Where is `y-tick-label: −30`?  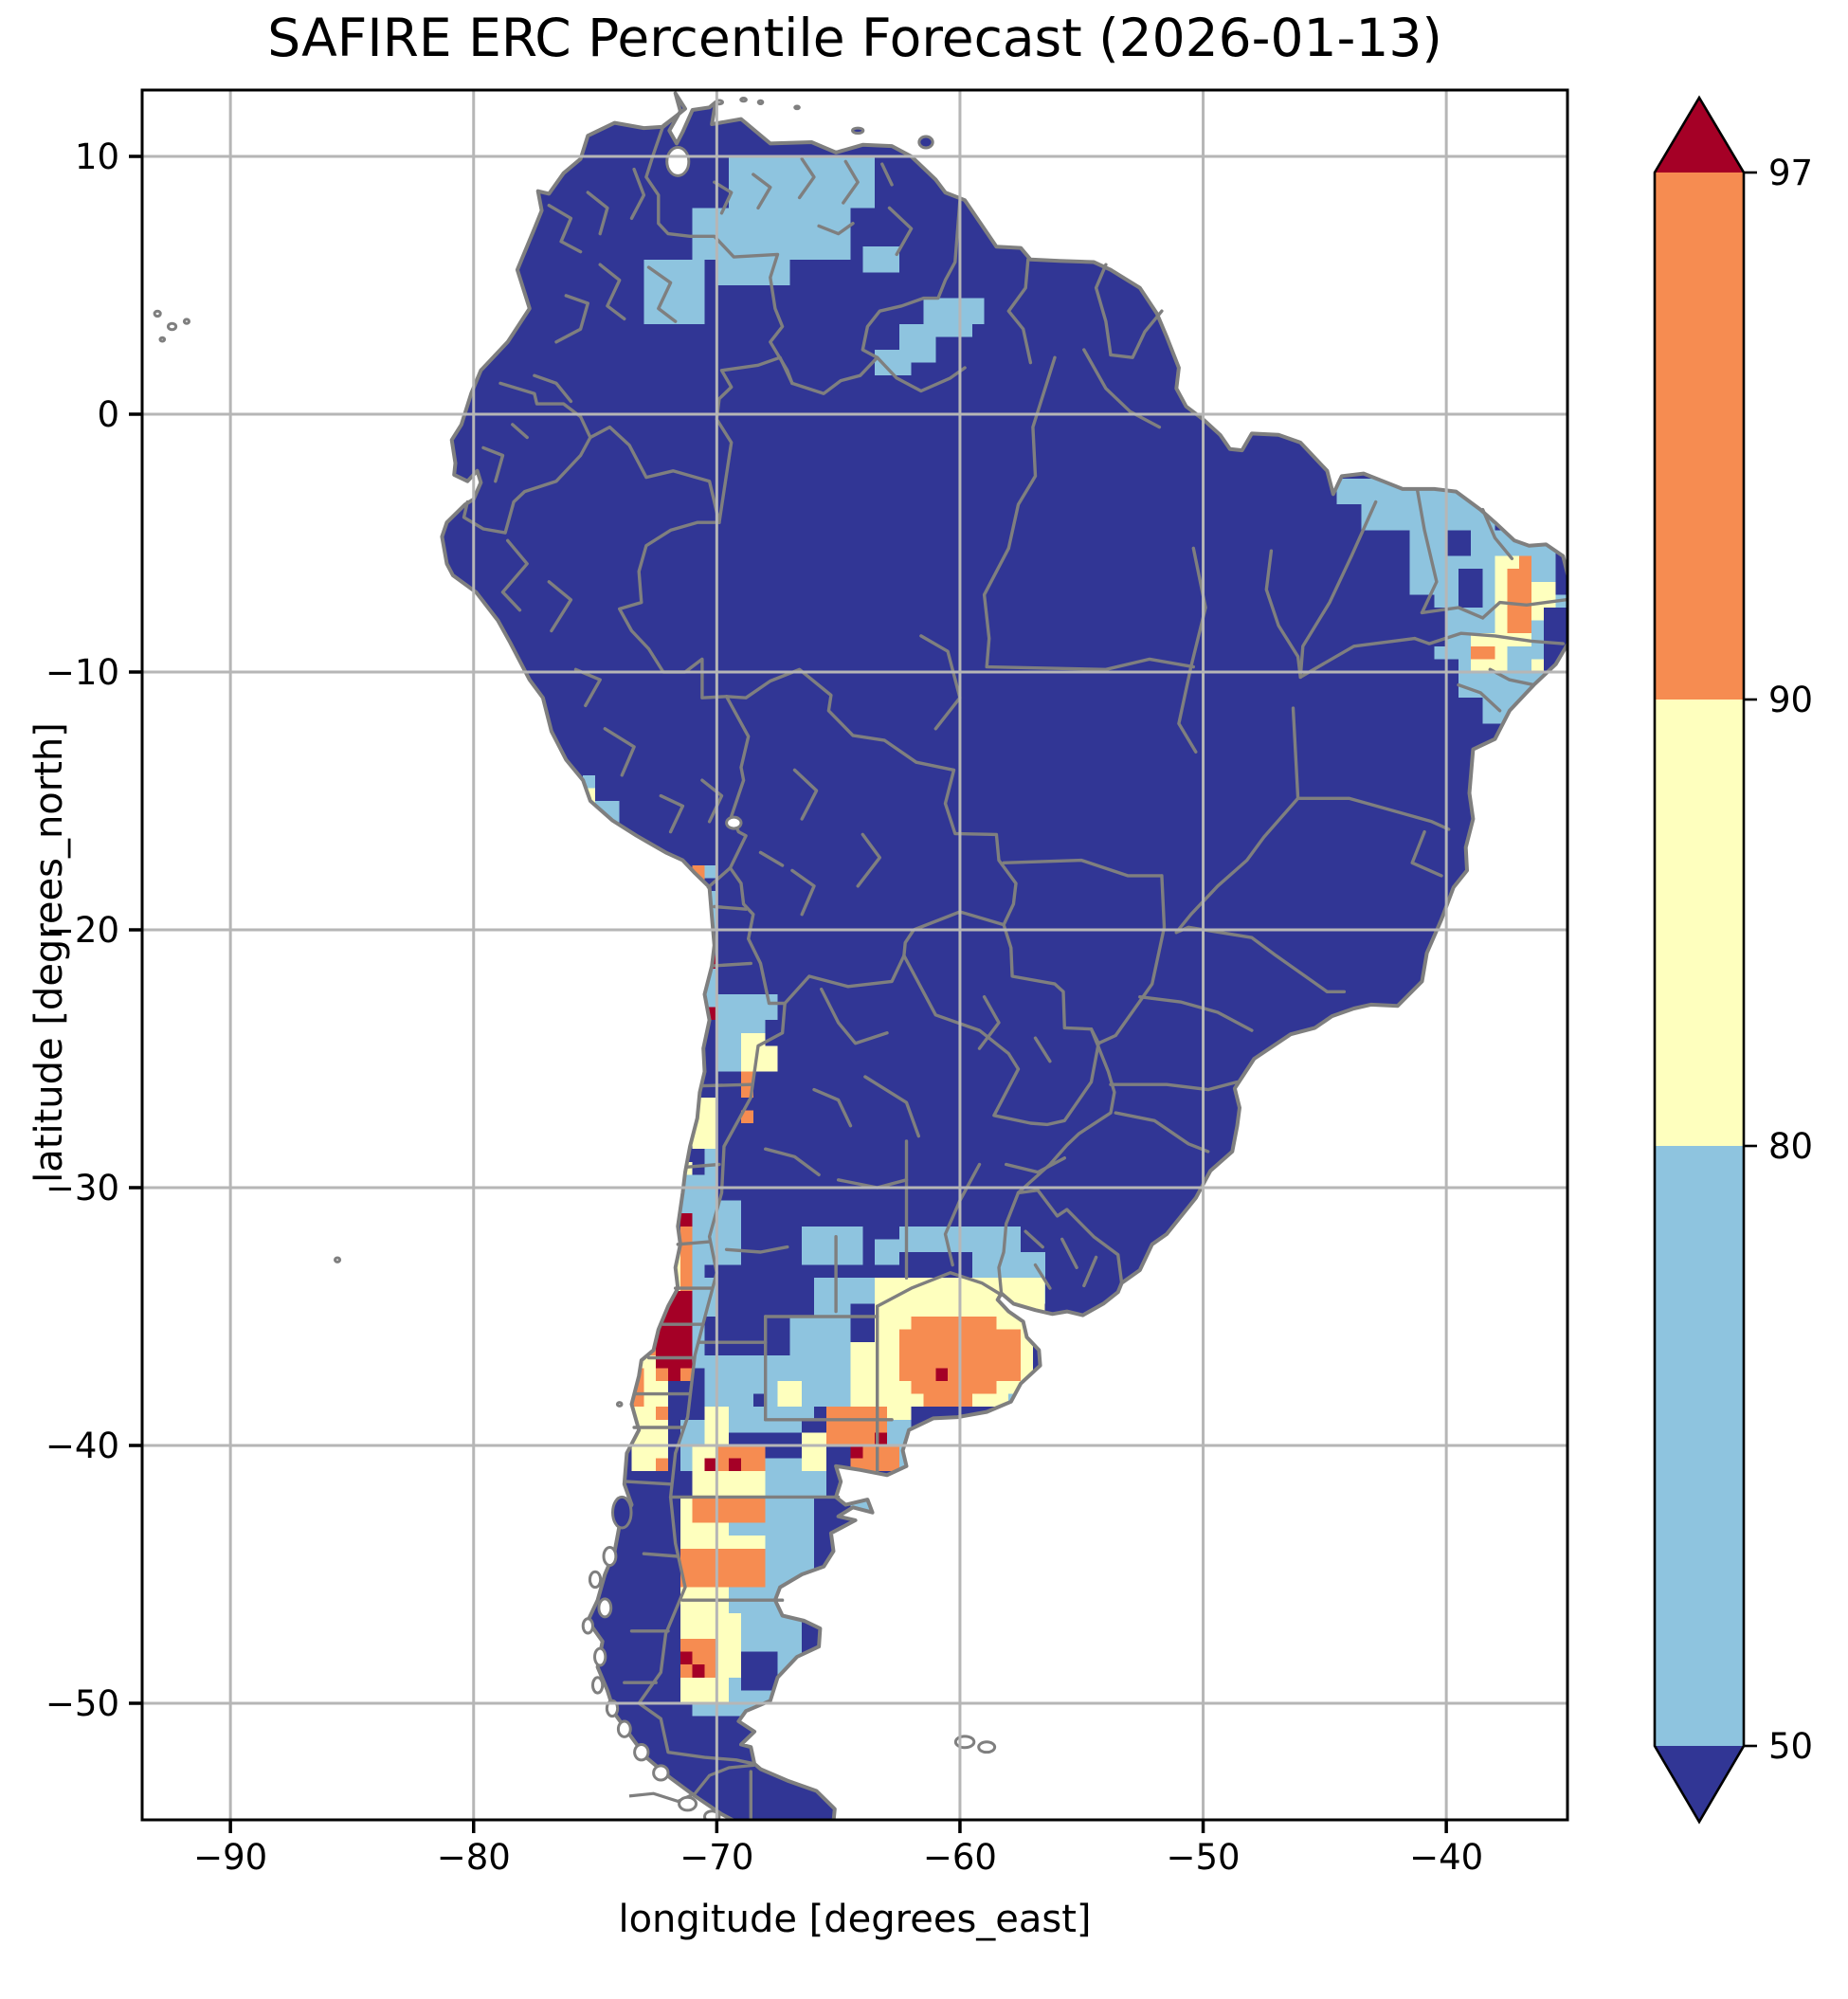
y-tick-label: −30 is located at coordinates (82, 1188).